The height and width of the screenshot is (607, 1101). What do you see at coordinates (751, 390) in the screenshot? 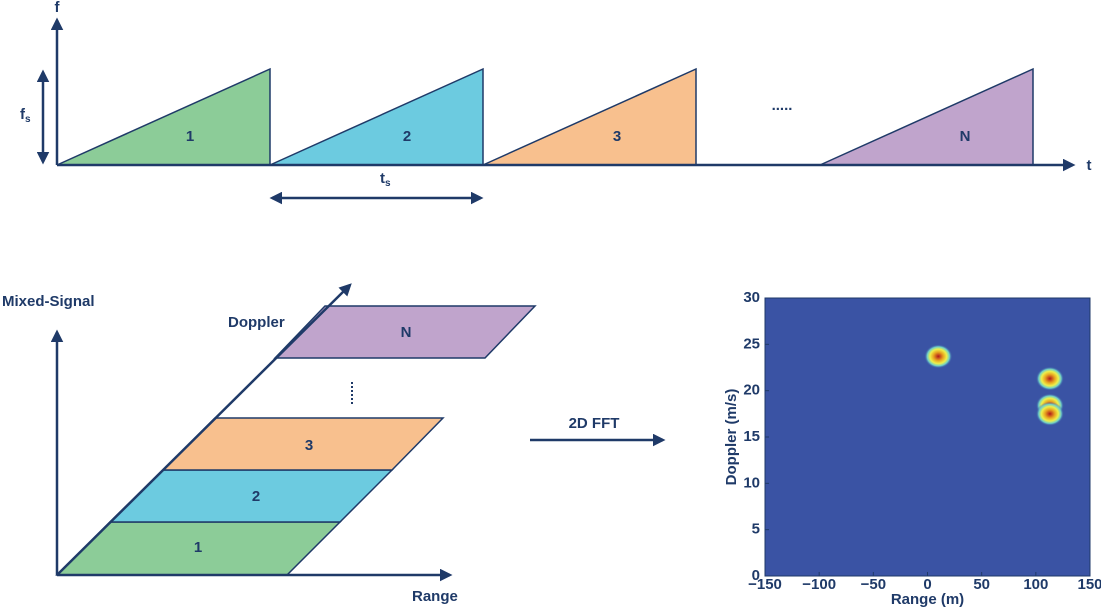
I see `y-tick-label: 20` at bounding box center [751, 390].